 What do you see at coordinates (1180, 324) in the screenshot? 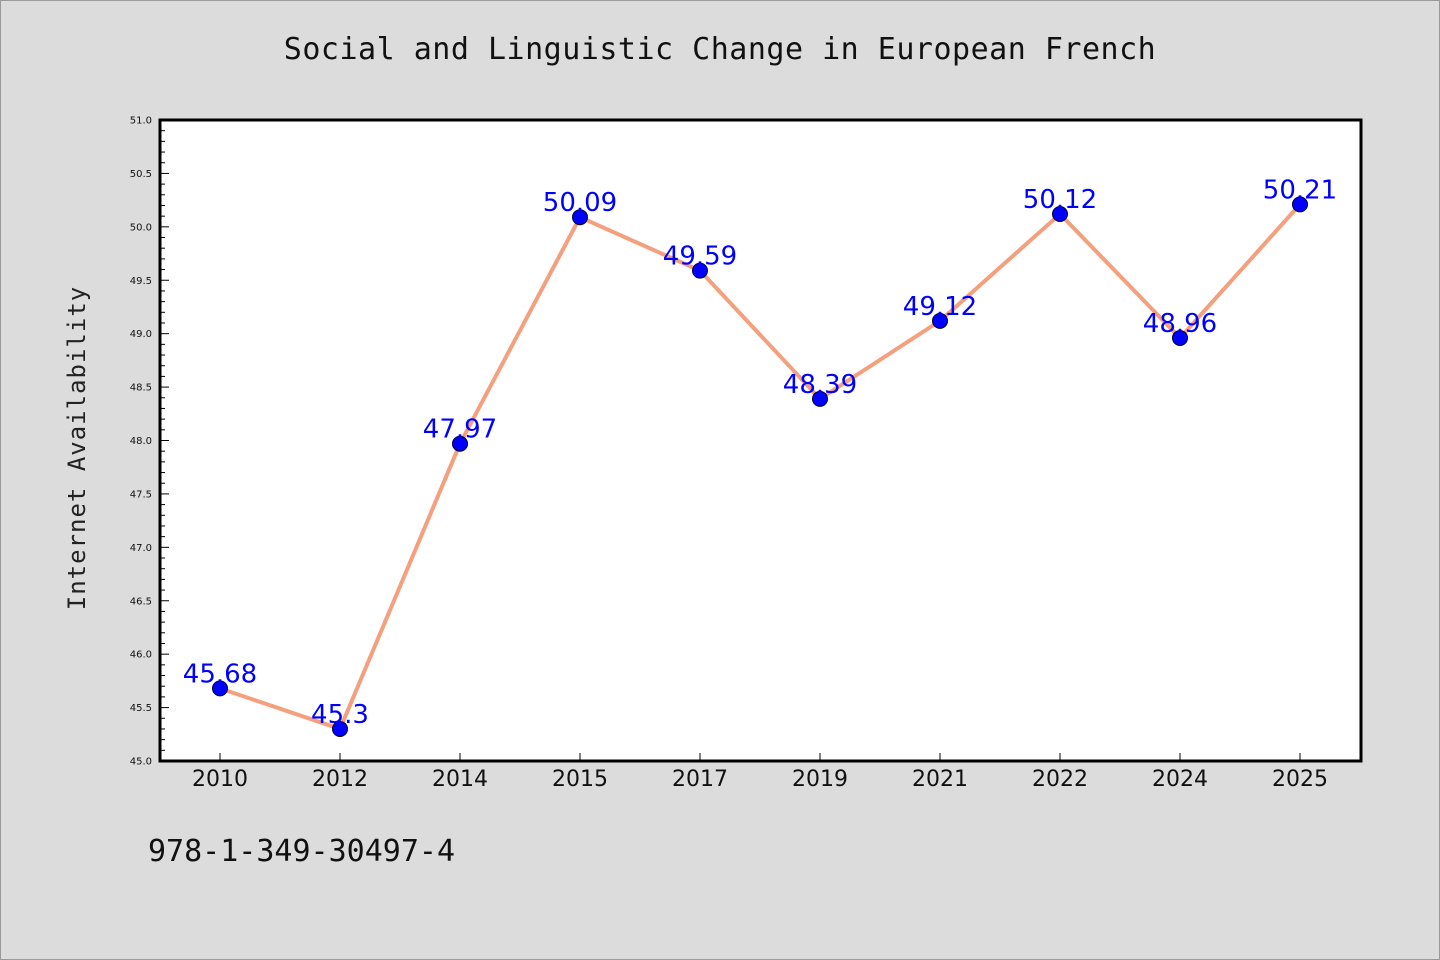
I see `data-label: 48.96` at bounding box center [1180, 324].